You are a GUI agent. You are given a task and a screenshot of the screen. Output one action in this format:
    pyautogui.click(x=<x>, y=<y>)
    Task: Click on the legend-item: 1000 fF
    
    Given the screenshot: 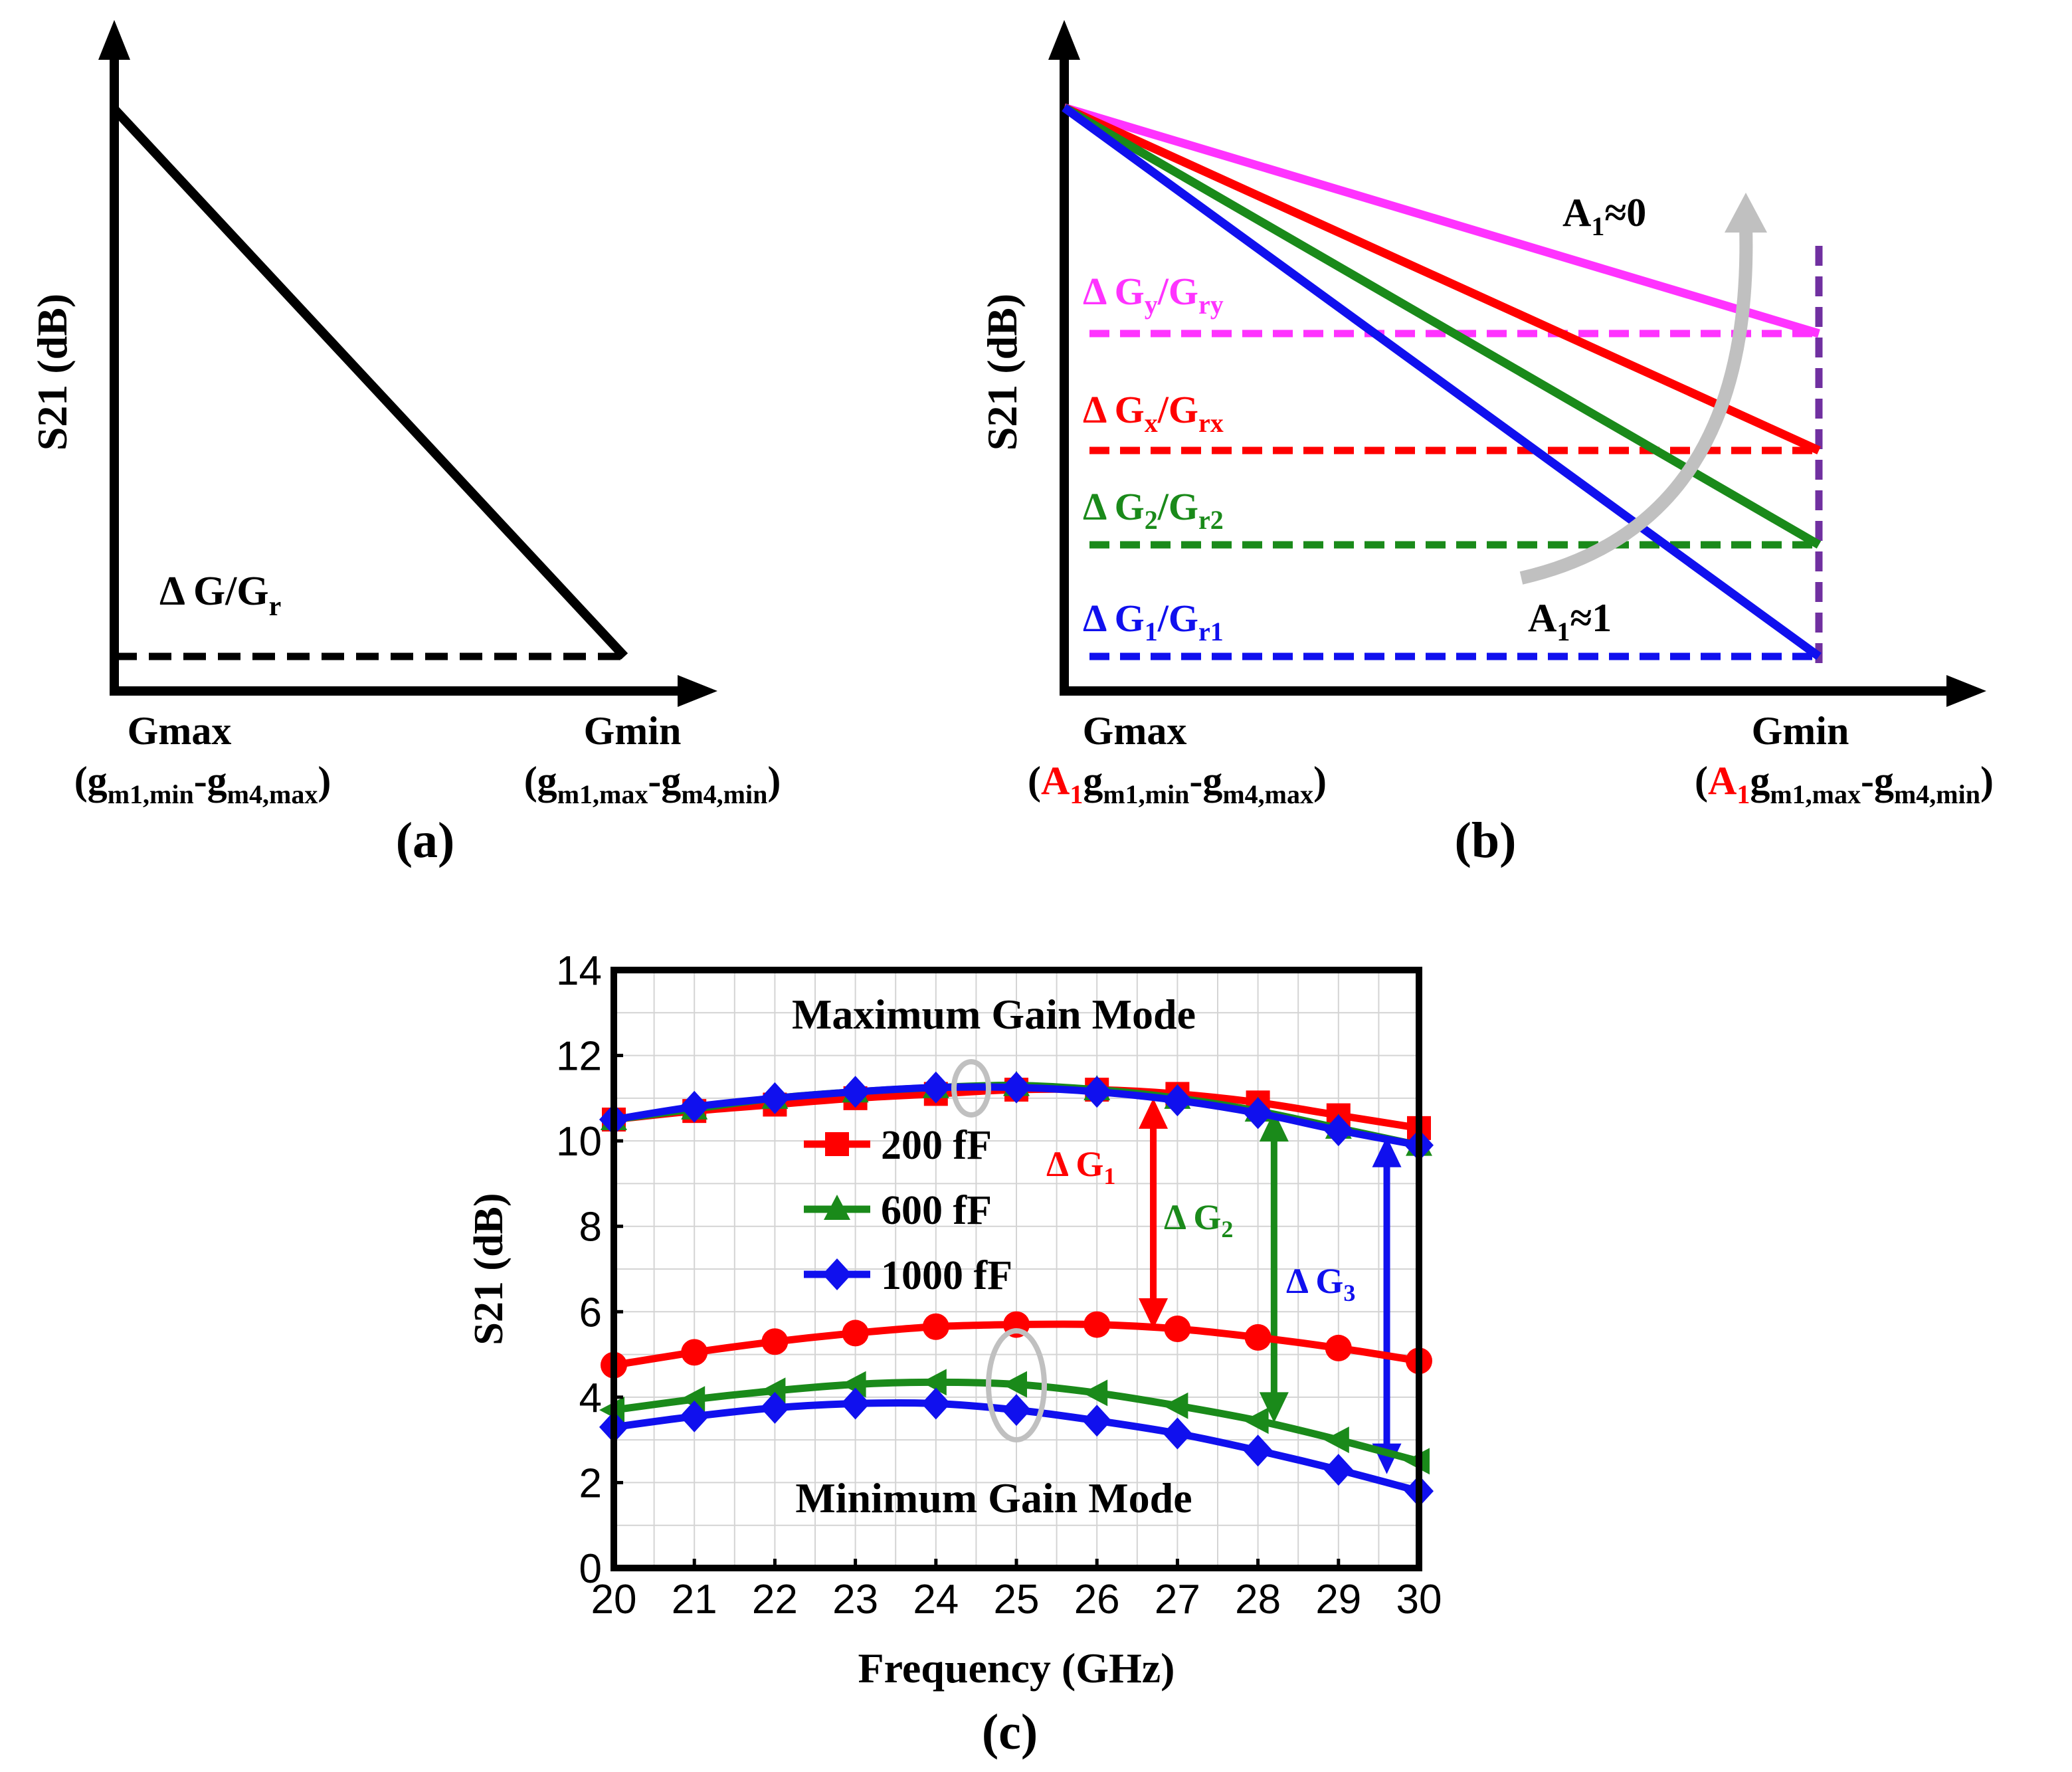 What is the action you would take?
    pyautogui.click(x=908, y=1275)
    